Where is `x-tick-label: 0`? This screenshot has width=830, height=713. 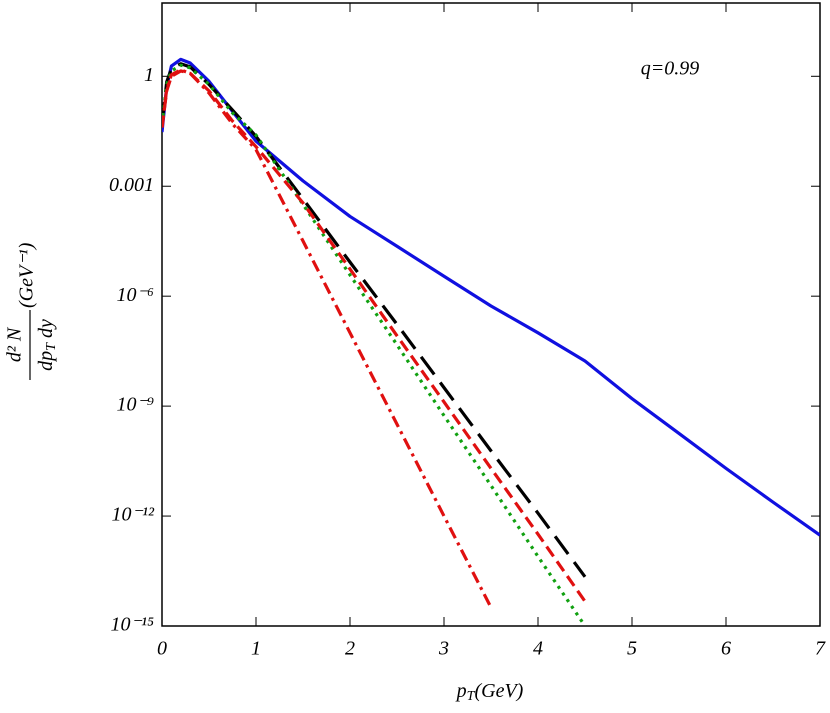
x-tick-label: 0 is located at coordinates (162, 649).